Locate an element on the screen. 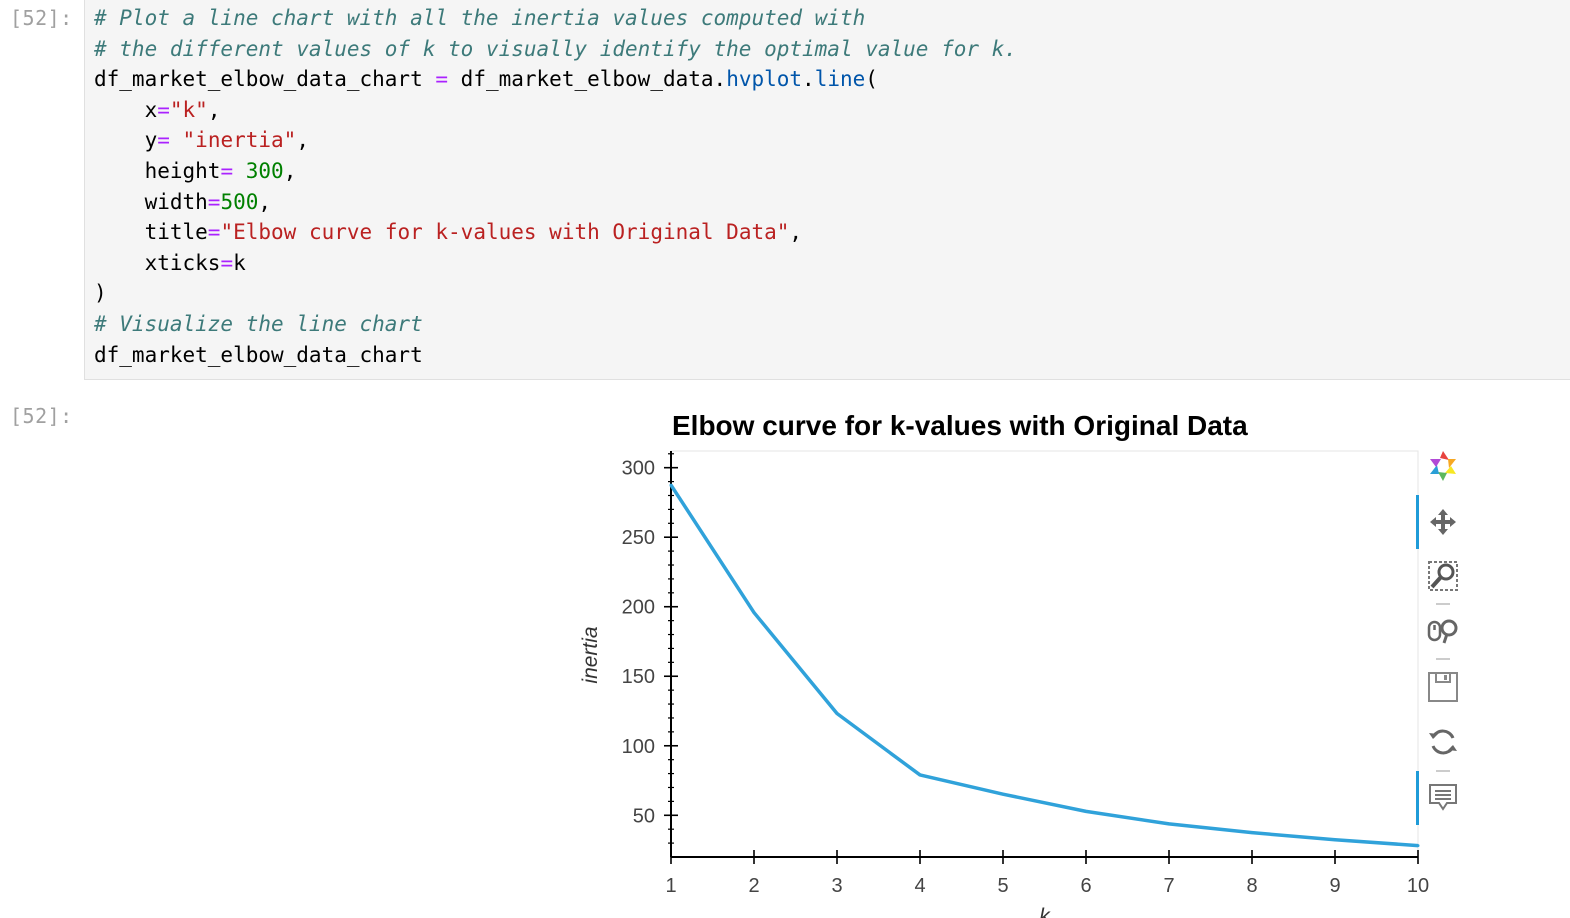 This screenshot has width=1570, height=918. code-line: ) is located at coordinates (555, 293).